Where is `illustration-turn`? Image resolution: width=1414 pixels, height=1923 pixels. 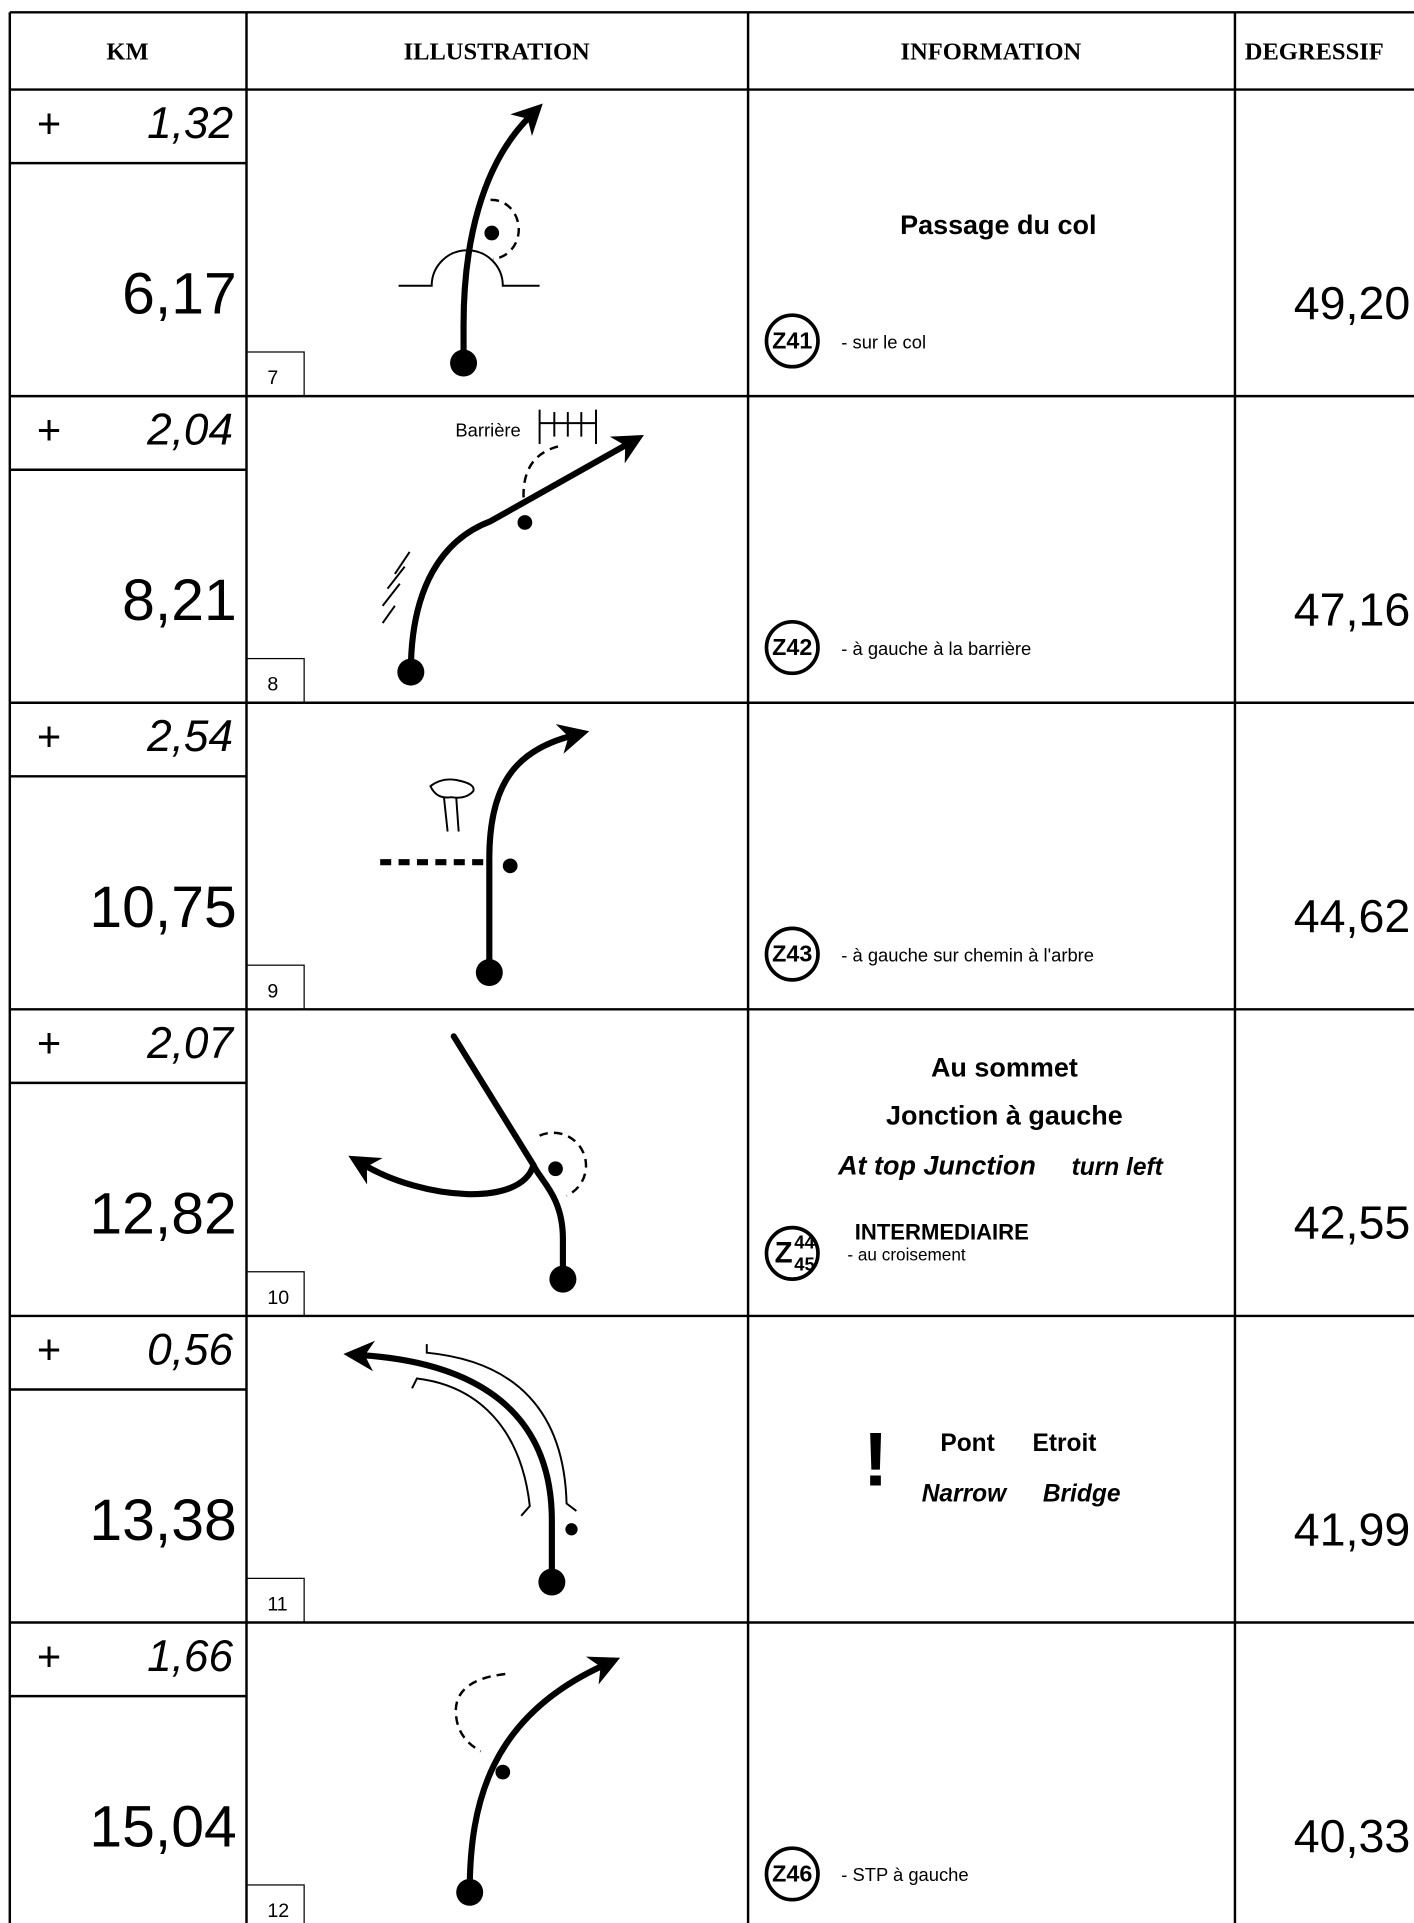 illustration-turn is located at coordinates (537, 1781).